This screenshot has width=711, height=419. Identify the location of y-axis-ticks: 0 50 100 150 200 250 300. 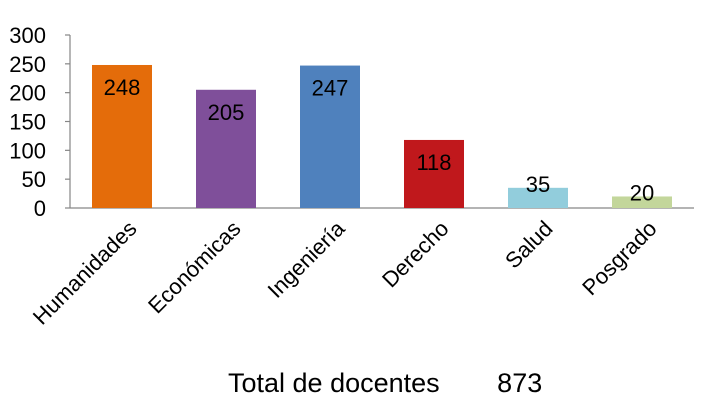
(39, 122).